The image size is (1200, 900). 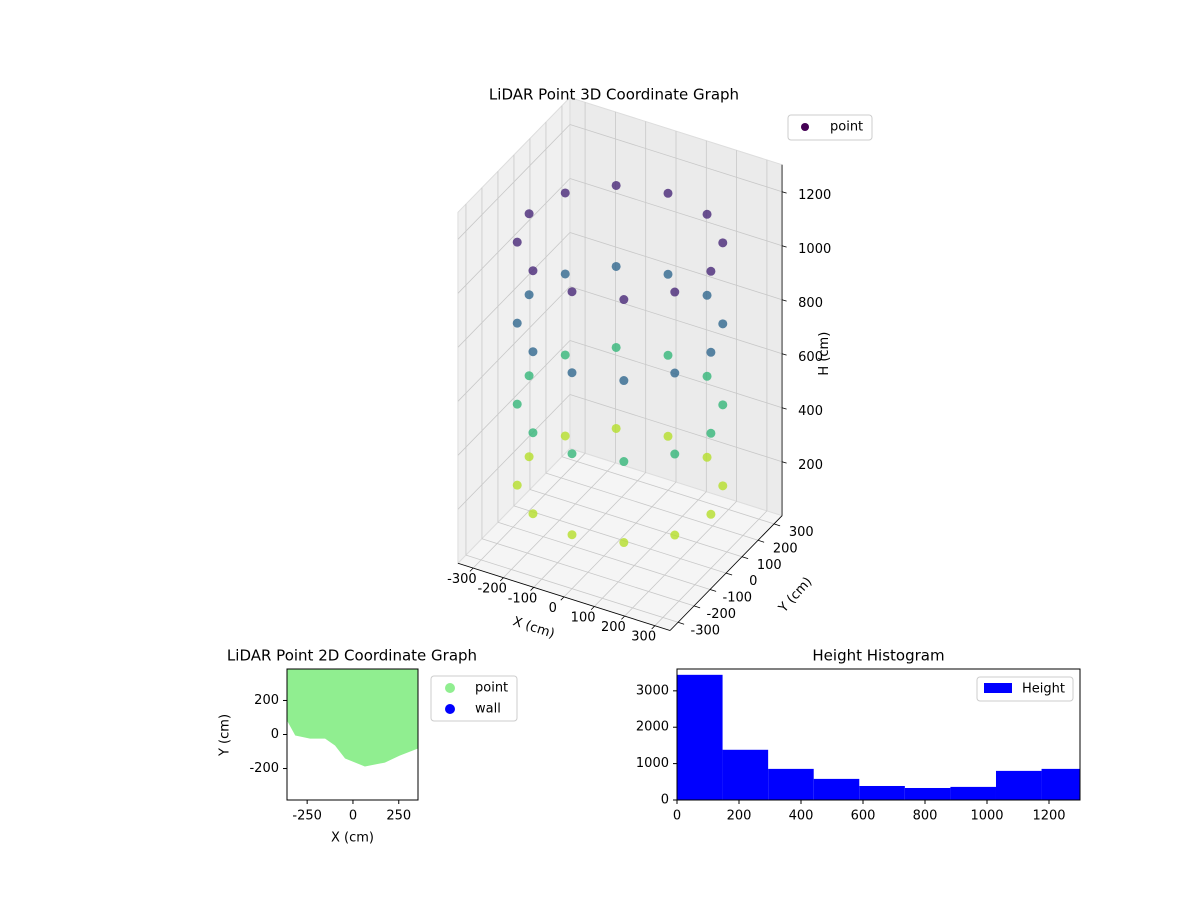 I want to click on z-tick-label: 400, so click(x=810, y=411).